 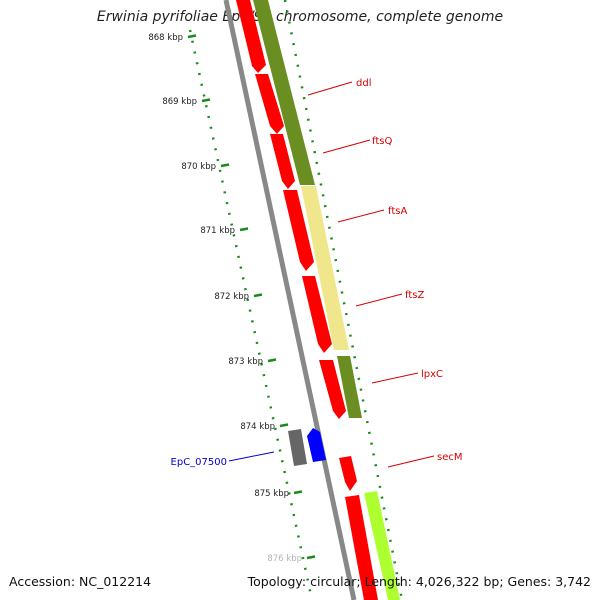 What do you see at coordinates (245, 362) in the screenshot?
I see `tick-label: 873 kbp` at bounding box center [245, 362].